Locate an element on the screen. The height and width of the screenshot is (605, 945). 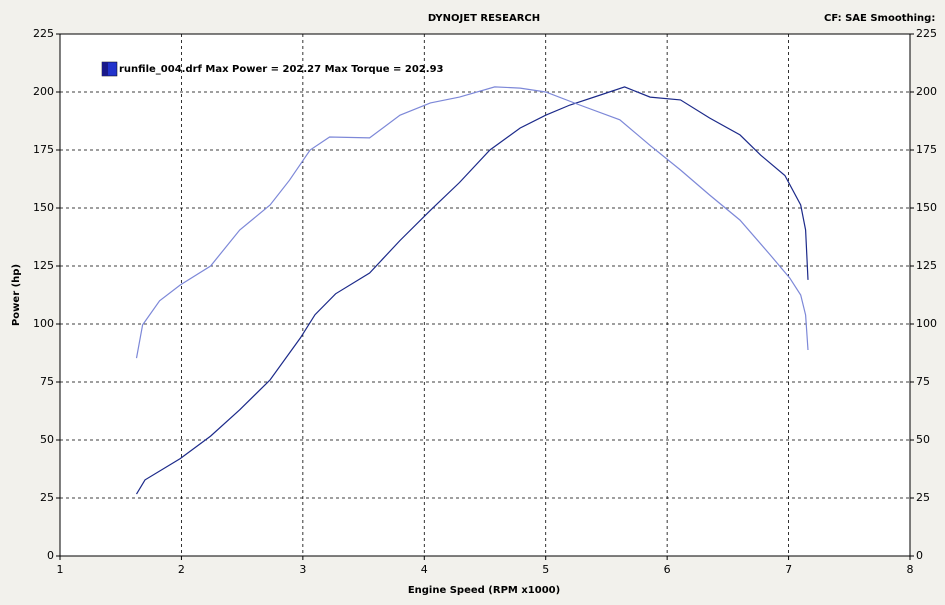
x-tick-label: 7 is located at coordinates (788, 569).